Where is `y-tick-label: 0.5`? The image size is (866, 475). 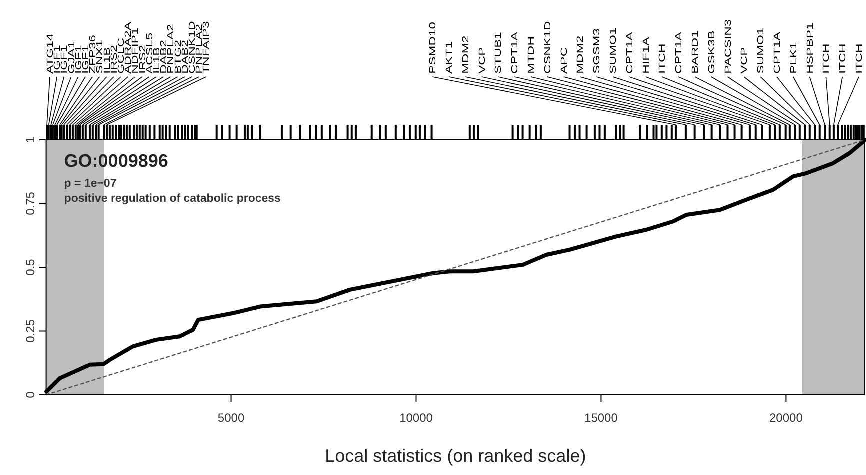
y-tick-label: 0.5 is located at coordinates (30, 267).